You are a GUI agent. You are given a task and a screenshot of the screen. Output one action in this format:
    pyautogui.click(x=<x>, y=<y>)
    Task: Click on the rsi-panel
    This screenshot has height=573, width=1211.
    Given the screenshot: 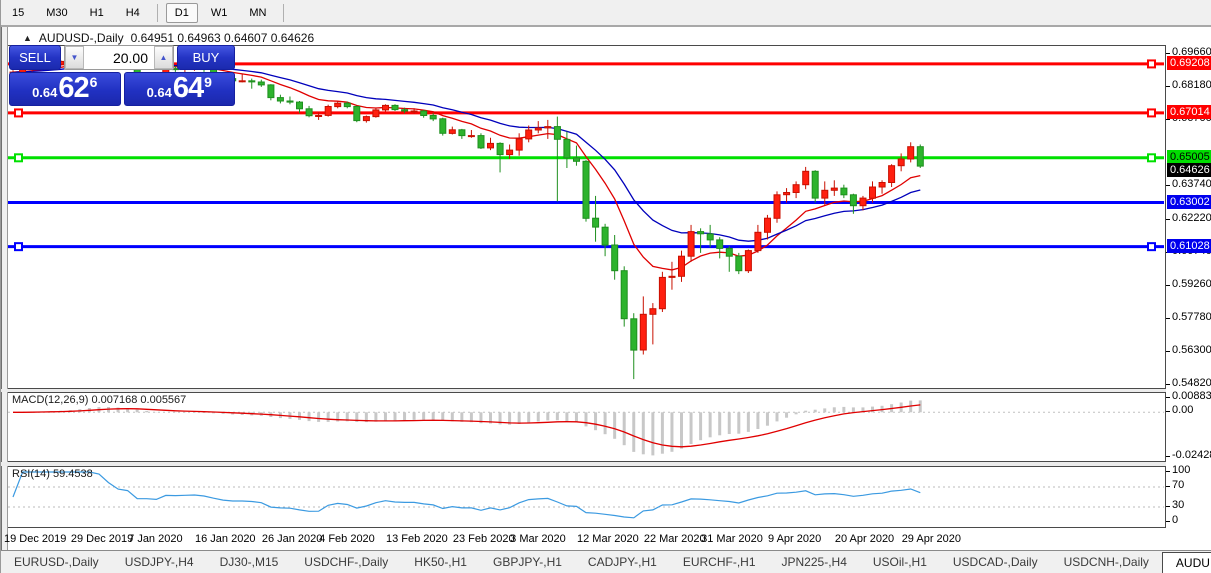 What is the action you would take?
    pyautogui.click(x=587, y=497)
    